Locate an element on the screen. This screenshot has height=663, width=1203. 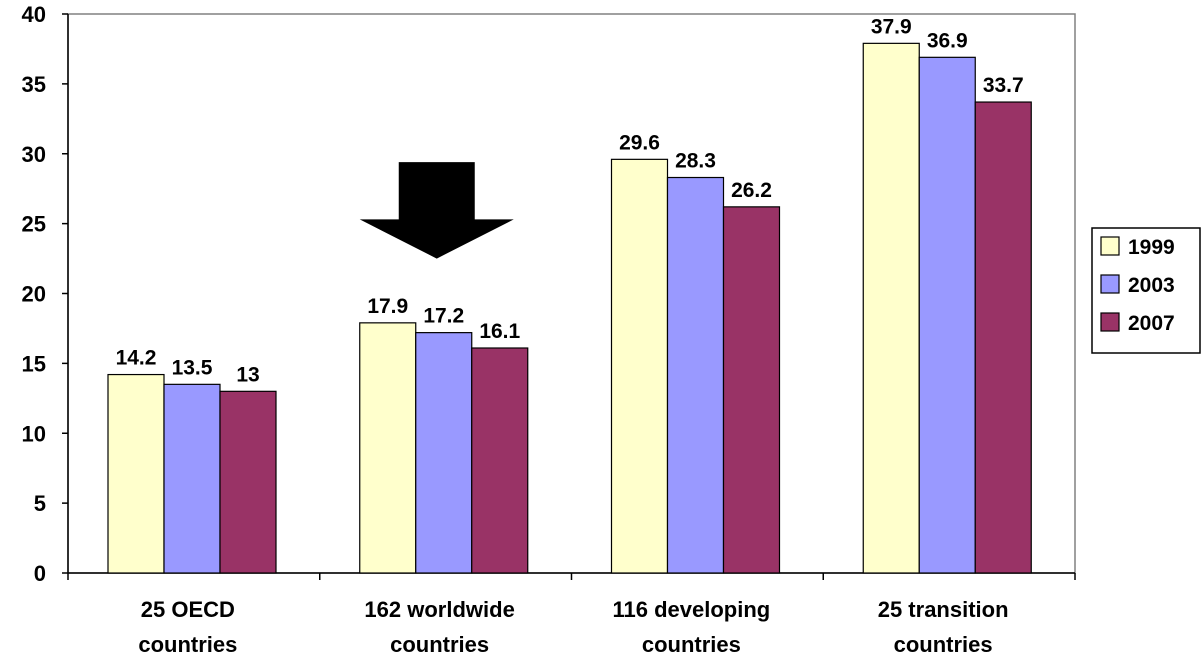
y-tick-label: 20 is located at coordinates (34, 294).